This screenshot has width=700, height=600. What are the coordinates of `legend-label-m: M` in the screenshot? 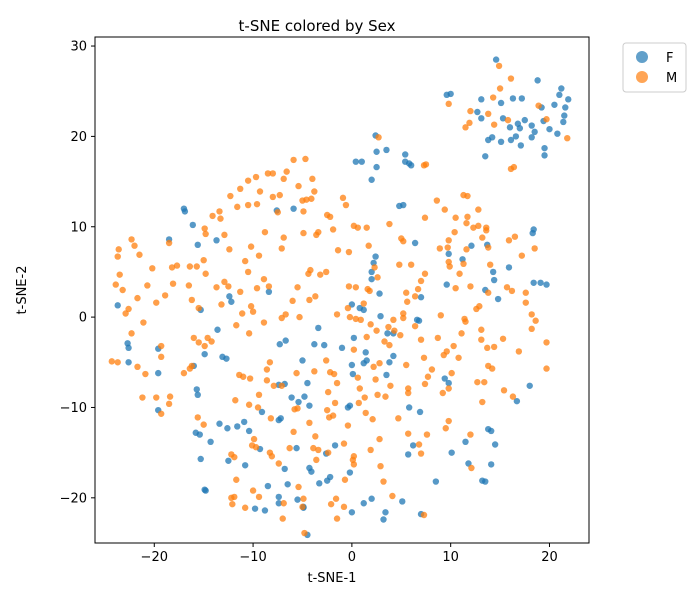 It's located at (671, 78).